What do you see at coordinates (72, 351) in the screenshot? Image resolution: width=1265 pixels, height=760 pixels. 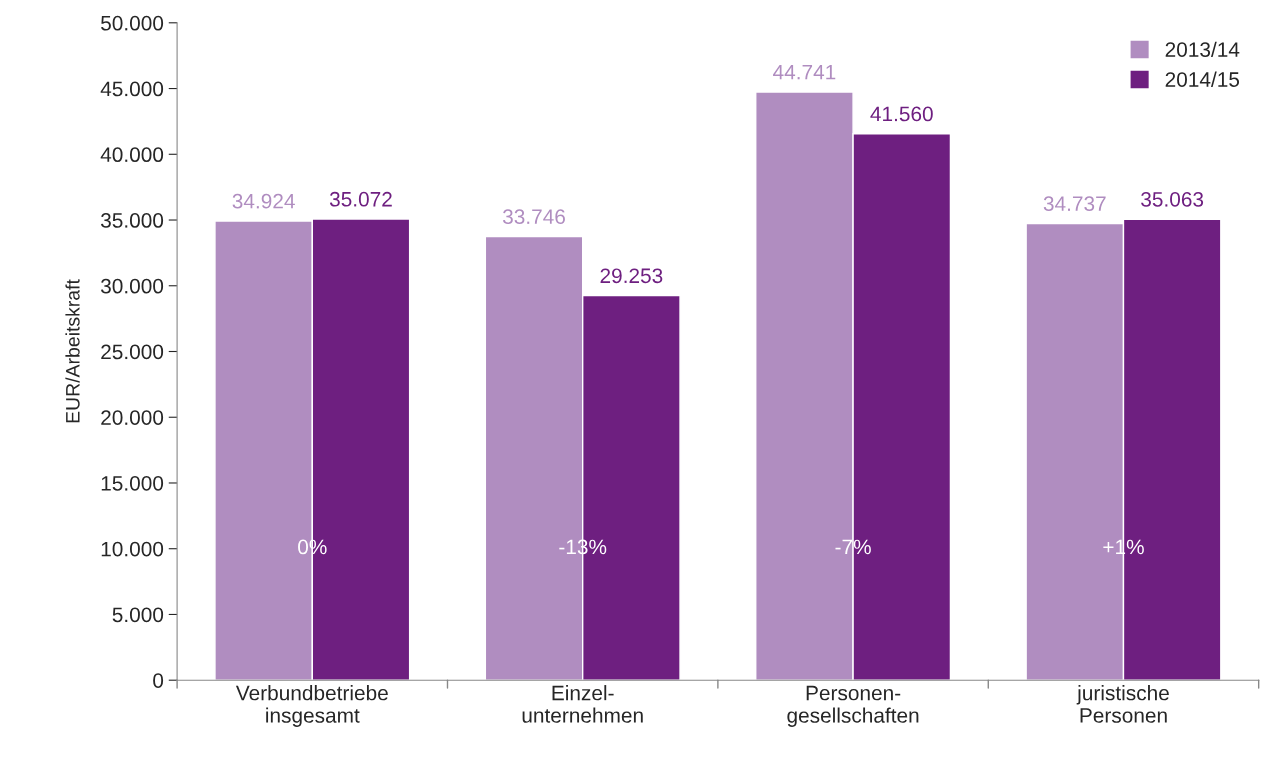 I see `y-axis-title: EUR/Arbeitskraft` at bounding box center [72, 351].